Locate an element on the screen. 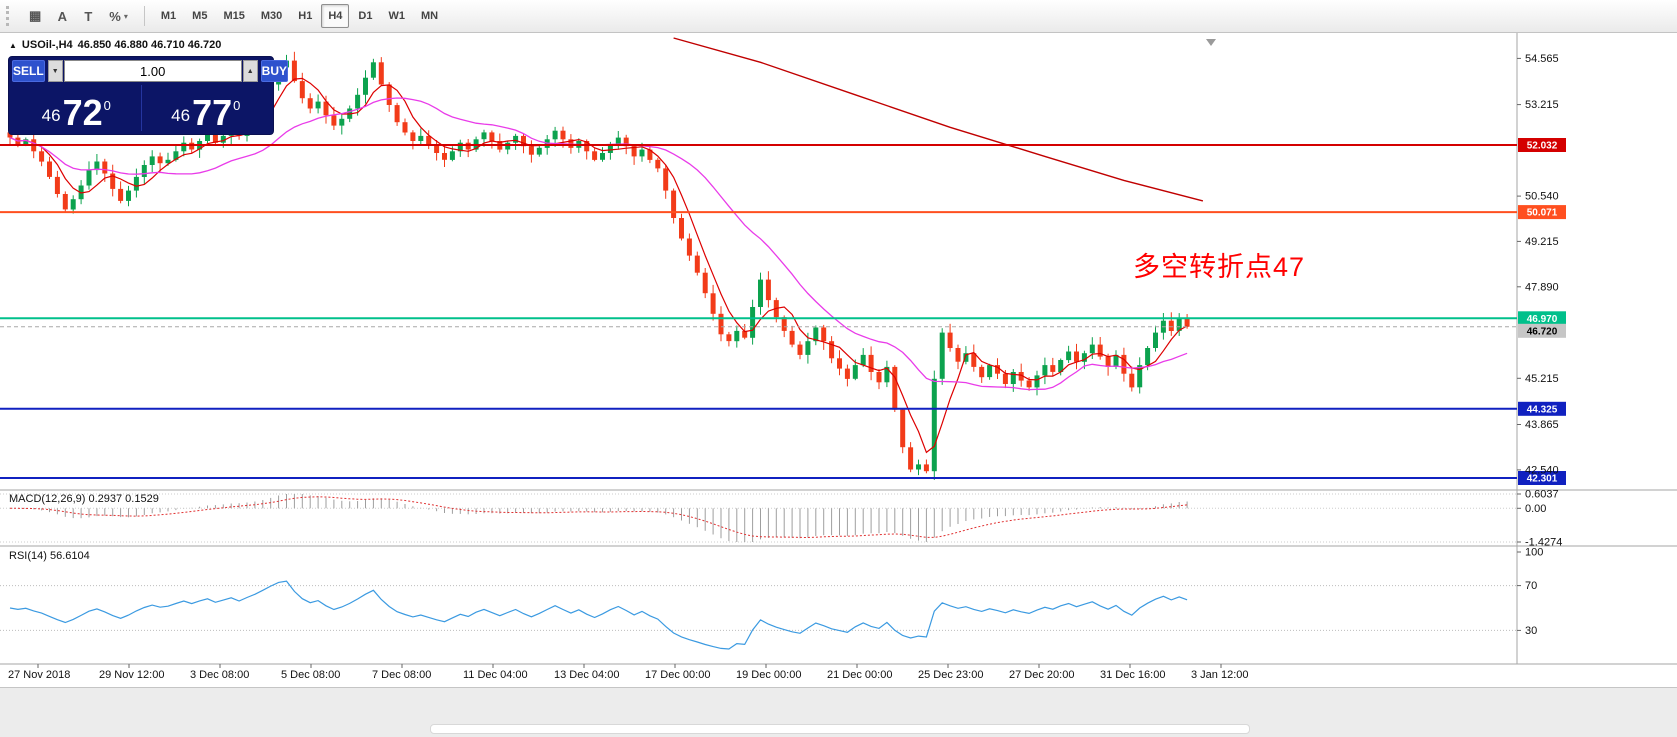 This screenshot has height=737, width=1677. timeframe-button-h4: H4 is located at coordinates (335, 16).